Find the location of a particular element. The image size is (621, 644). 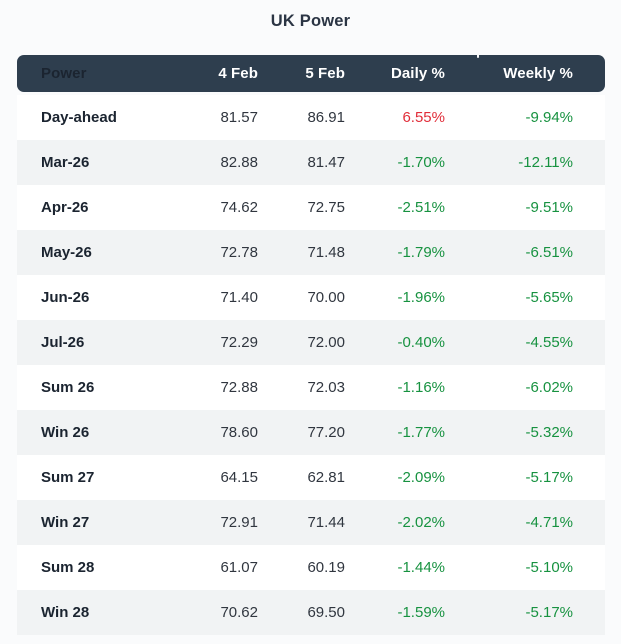

price-5feb-cell: 72.03 is located at coordinates (326, 387).